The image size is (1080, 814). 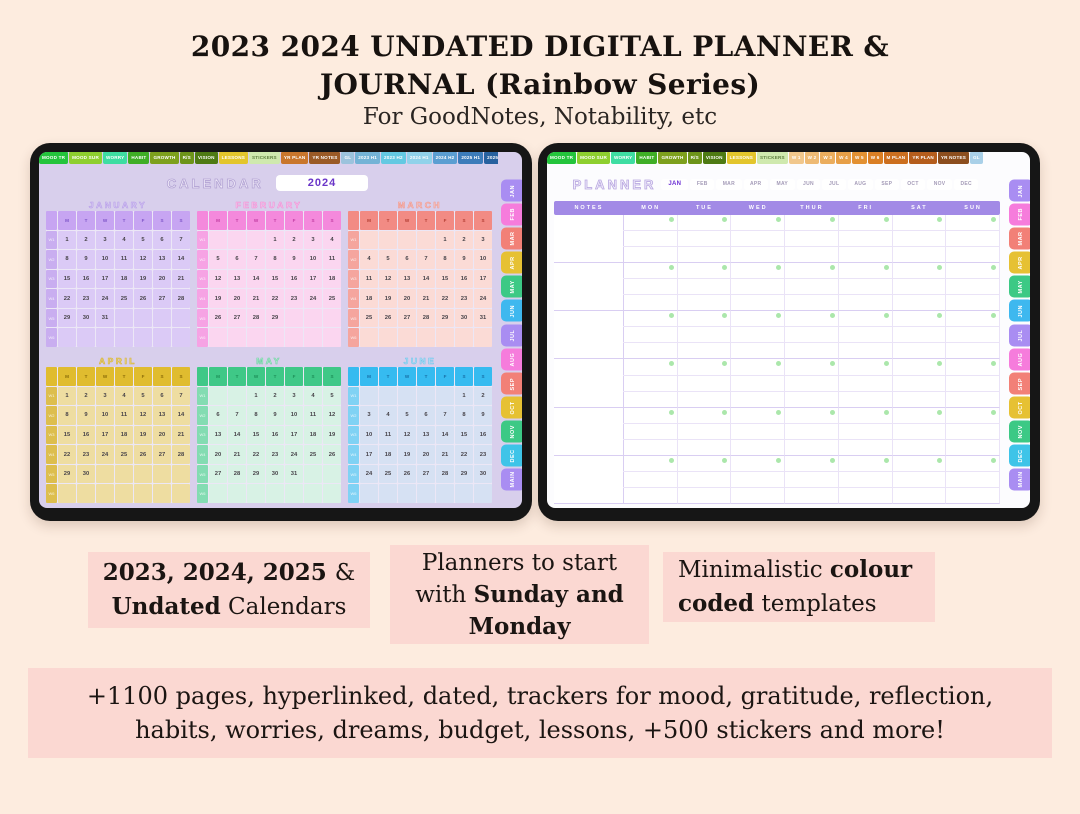 I want to click on top-tab-stickers: STICKERS, so click(x=264, y=158).